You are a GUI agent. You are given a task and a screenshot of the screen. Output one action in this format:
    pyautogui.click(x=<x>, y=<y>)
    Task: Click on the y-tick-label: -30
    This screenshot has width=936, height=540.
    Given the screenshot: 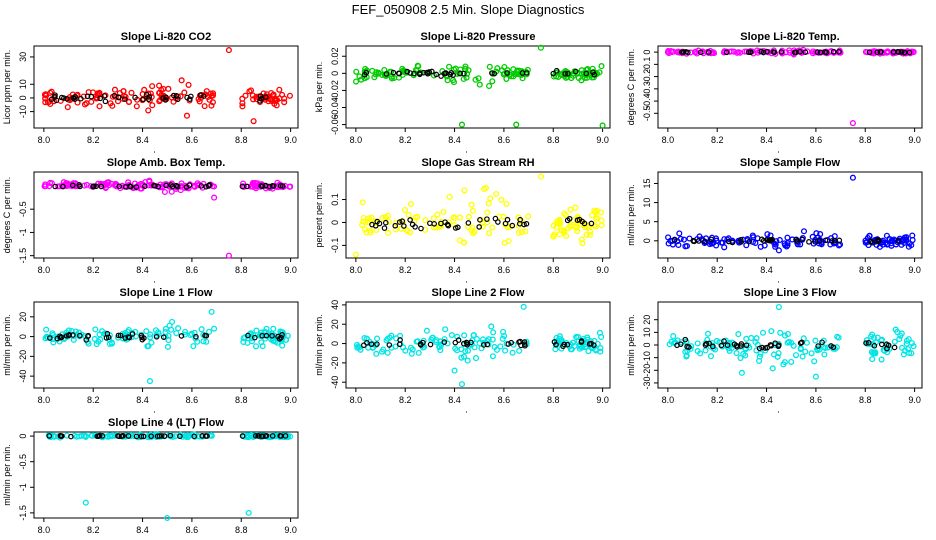 What is the action you would take?
    pyautogui.click(x=647, y=382)
    